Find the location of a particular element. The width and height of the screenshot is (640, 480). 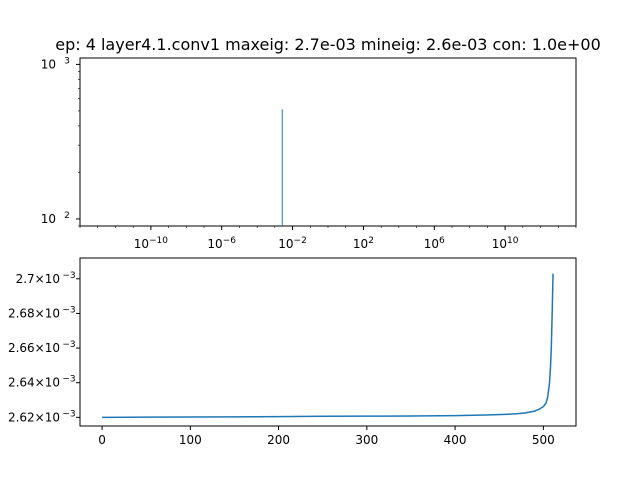

y-tick-label-0: 10 is located at coordinates (48, 219).